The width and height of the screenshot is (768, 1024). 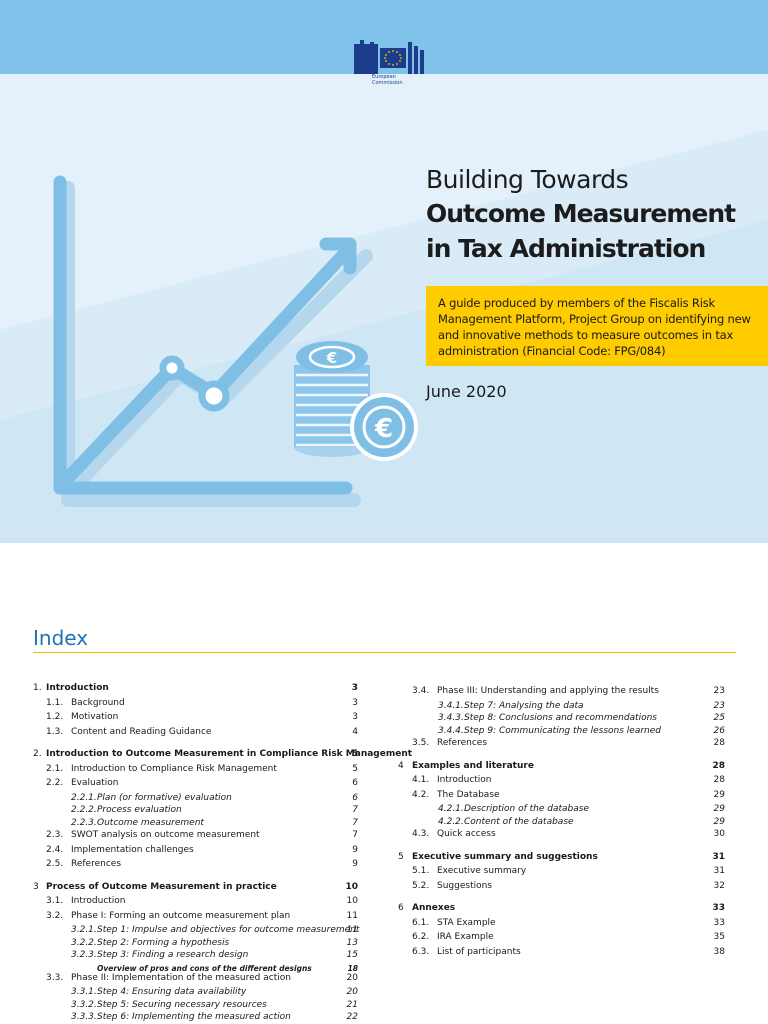 I want to click on toc-entry-number: 2.5., so click(x=55, y=864).